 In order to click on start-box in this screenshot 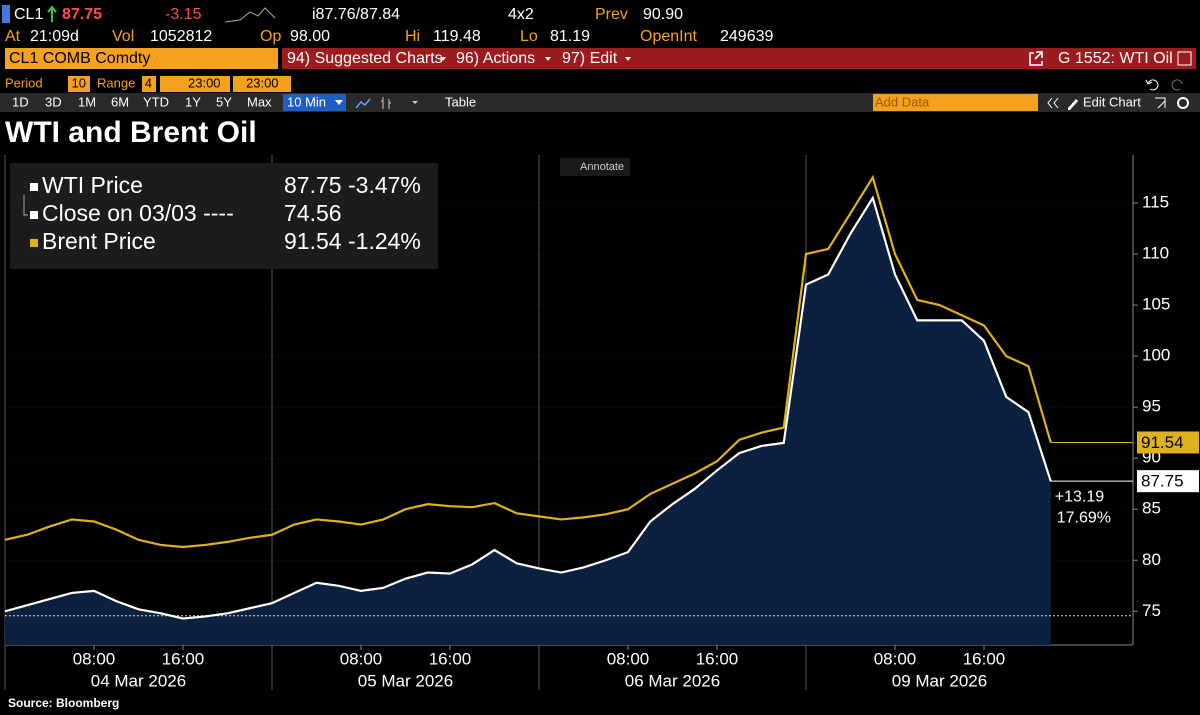, I will do `click(195, 84)`.